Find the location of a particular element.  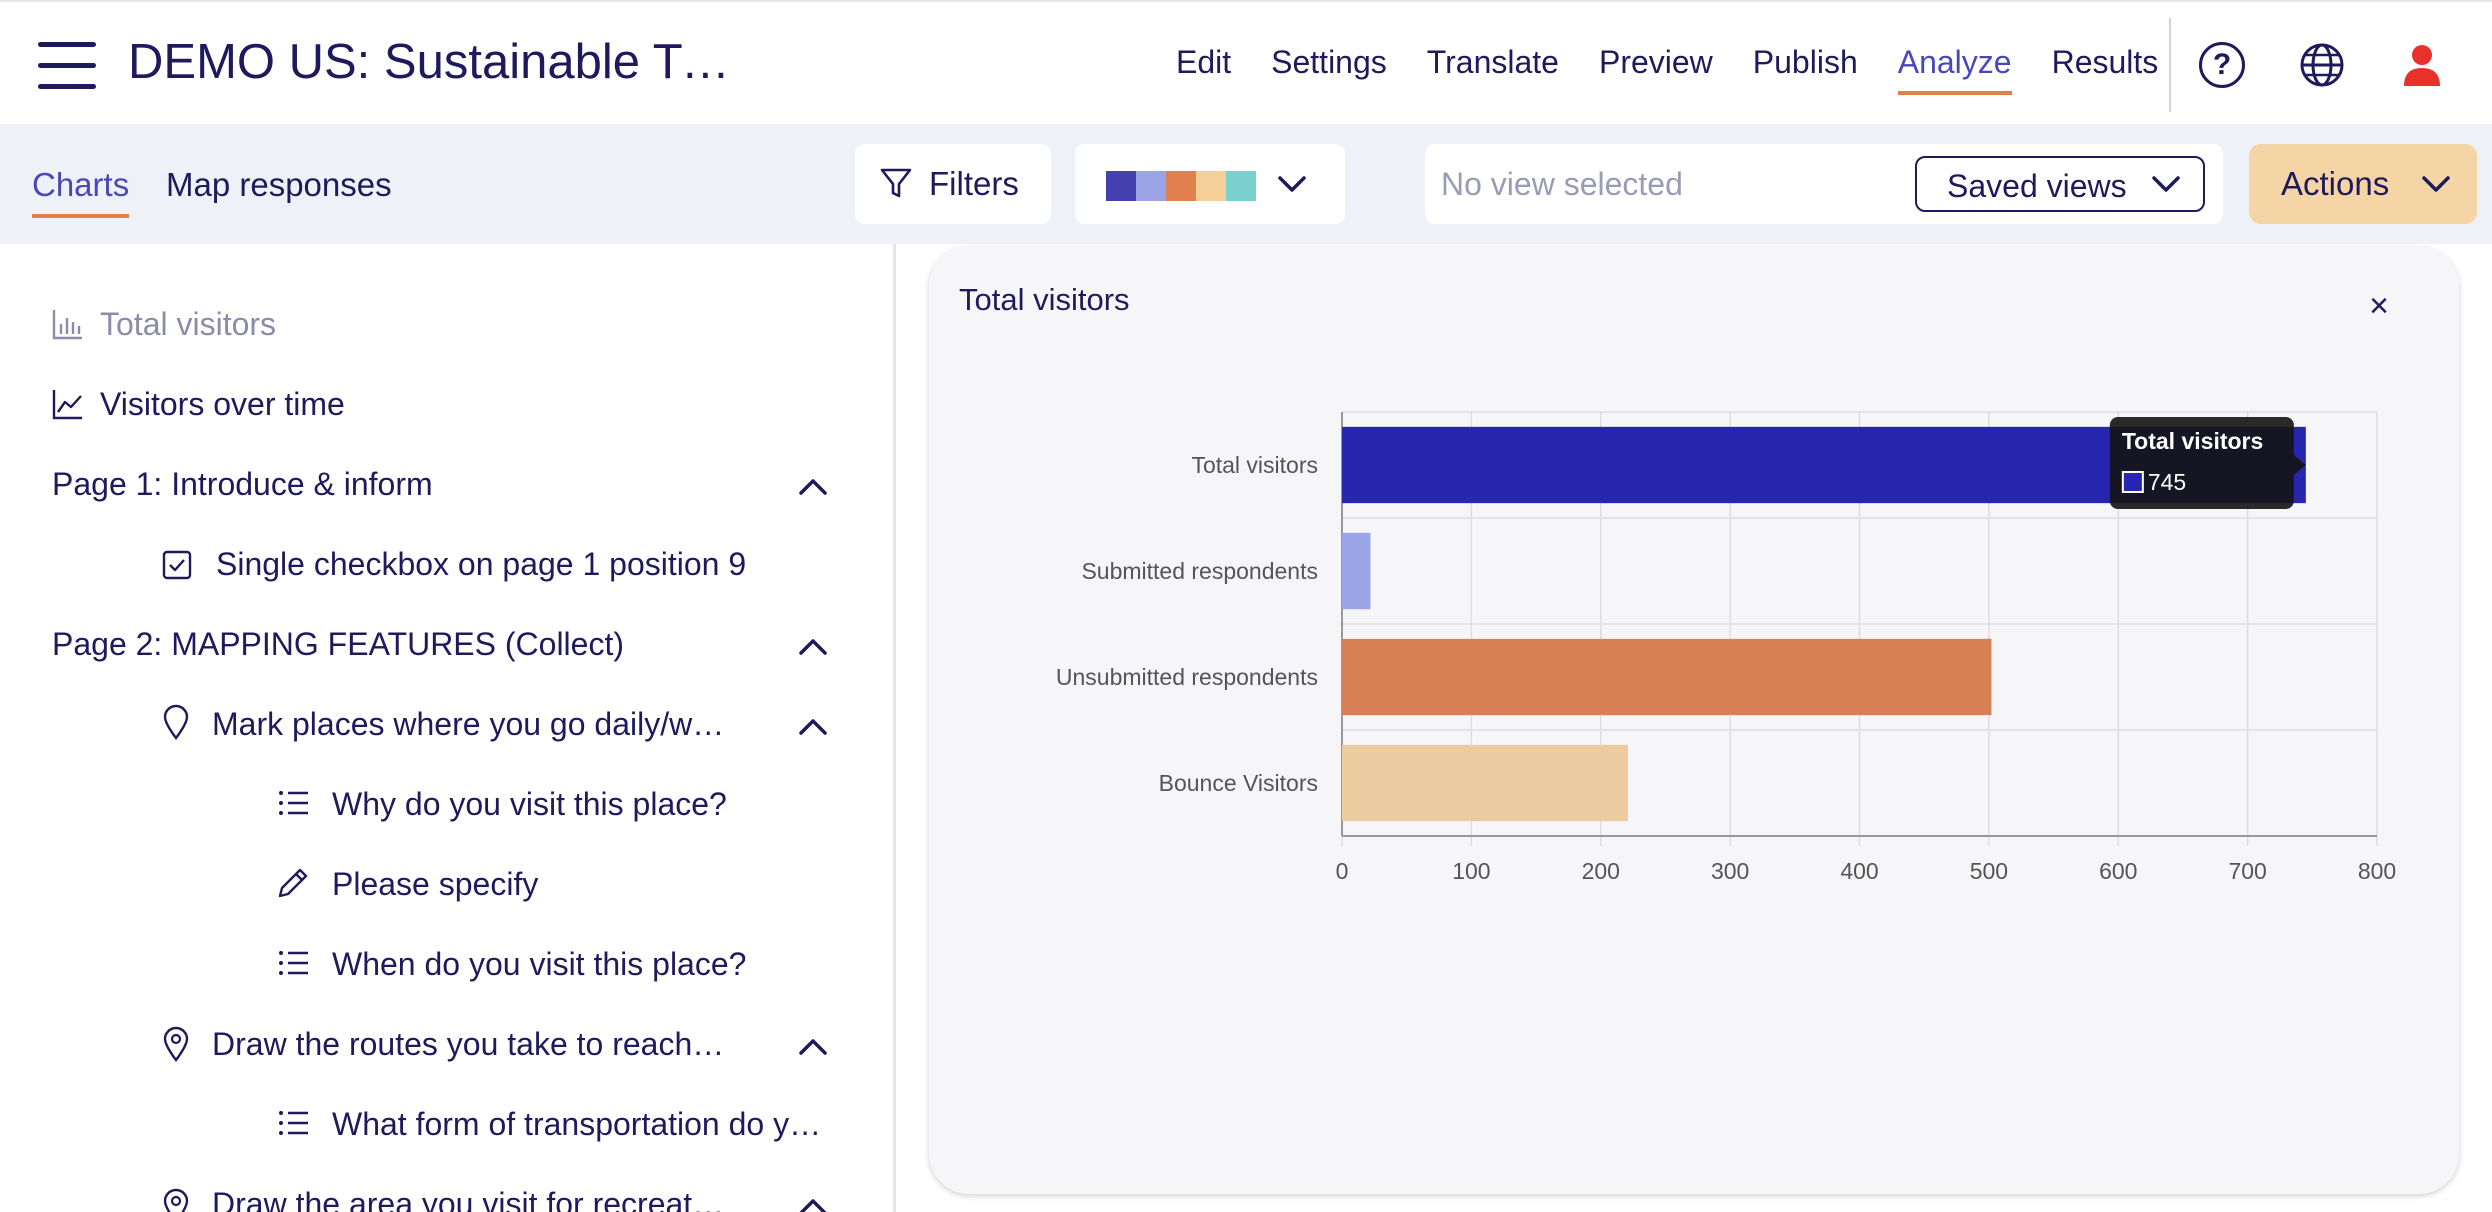

globe-icon is located at coordinates (2322, 65).